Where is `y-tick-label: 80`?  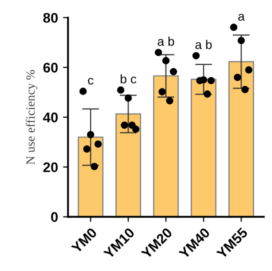
y-tick-label: 80 is located at coordinates (50, 17).